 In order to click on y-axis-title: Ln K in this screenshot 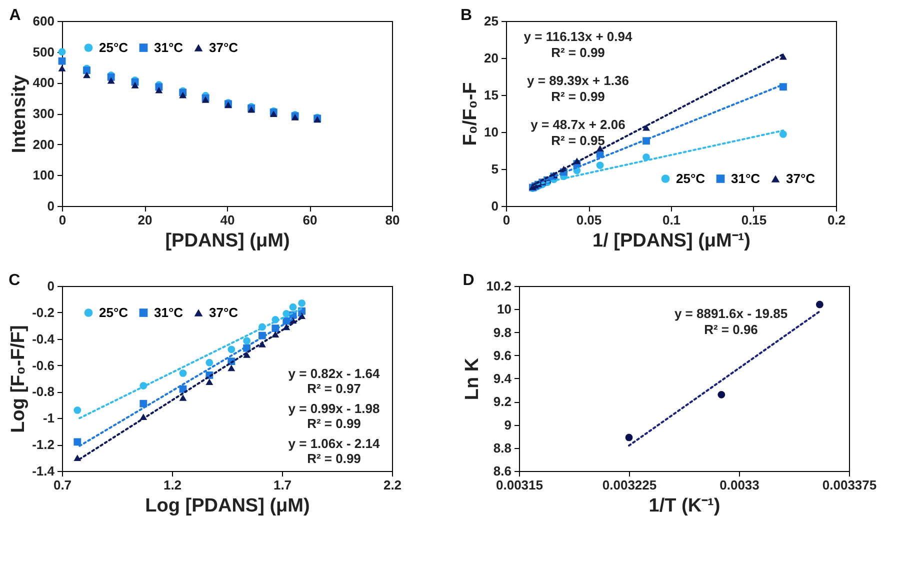, I will do `click(473, 379)`.